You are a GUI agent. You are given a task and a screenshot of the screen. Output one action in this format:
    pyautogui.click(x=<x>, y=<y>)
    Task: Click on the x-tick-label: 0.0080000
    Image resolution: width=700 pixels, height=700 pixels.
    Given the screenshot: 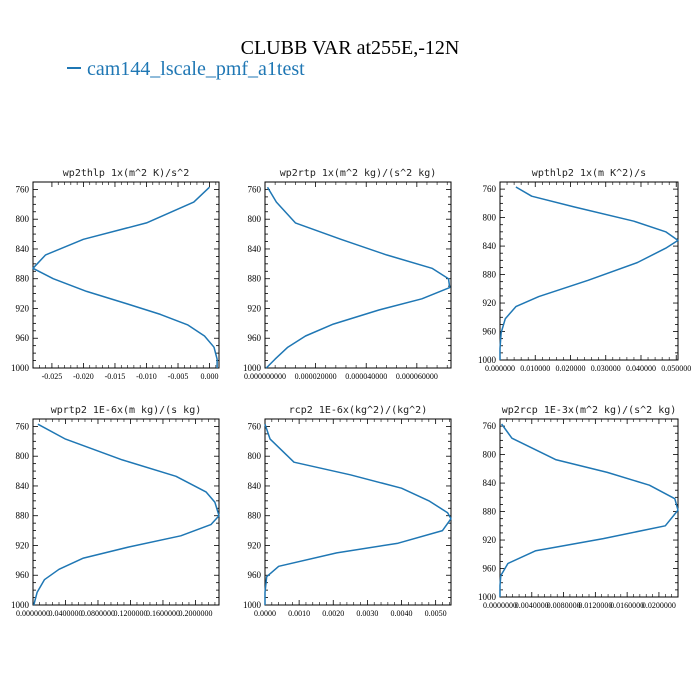 What is the action you would take?
    pyautogui.click(x=564, y=605)
    